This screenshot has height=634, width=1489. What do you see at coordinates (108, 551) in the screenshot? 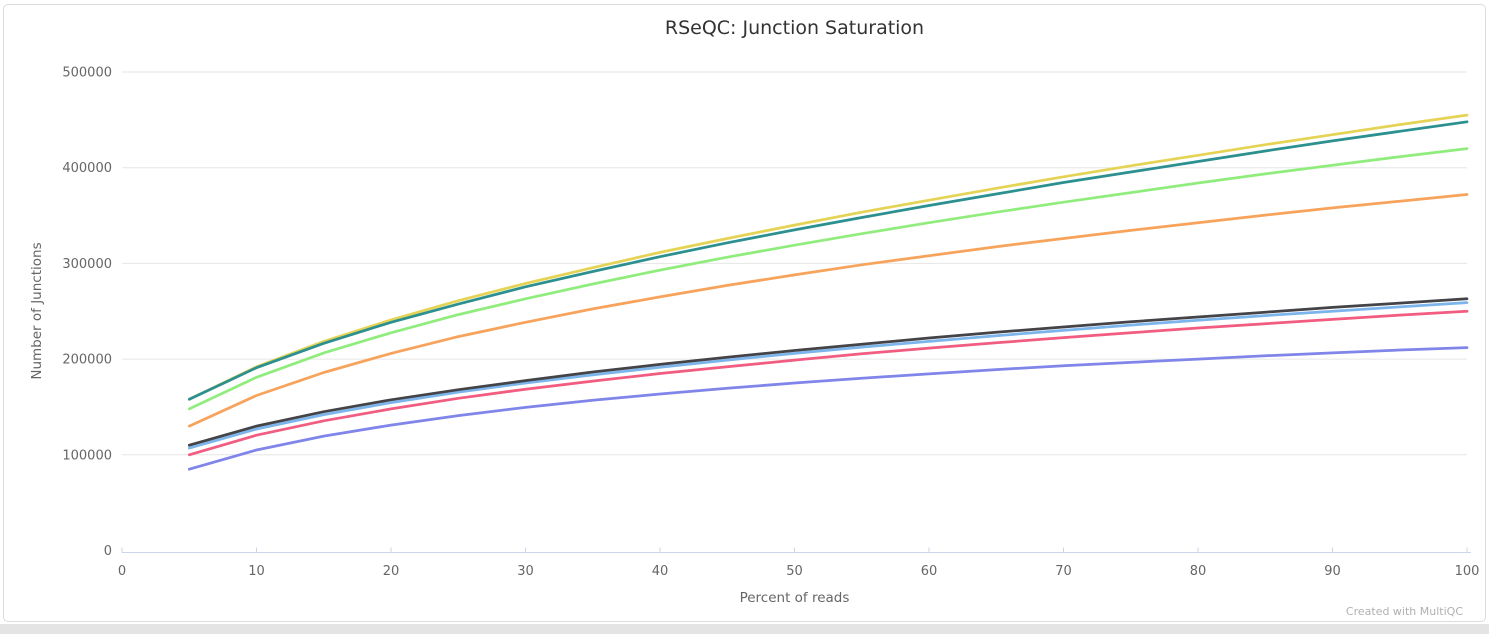
I see `y-tick-label: 0` at bounding box center [108, 551].